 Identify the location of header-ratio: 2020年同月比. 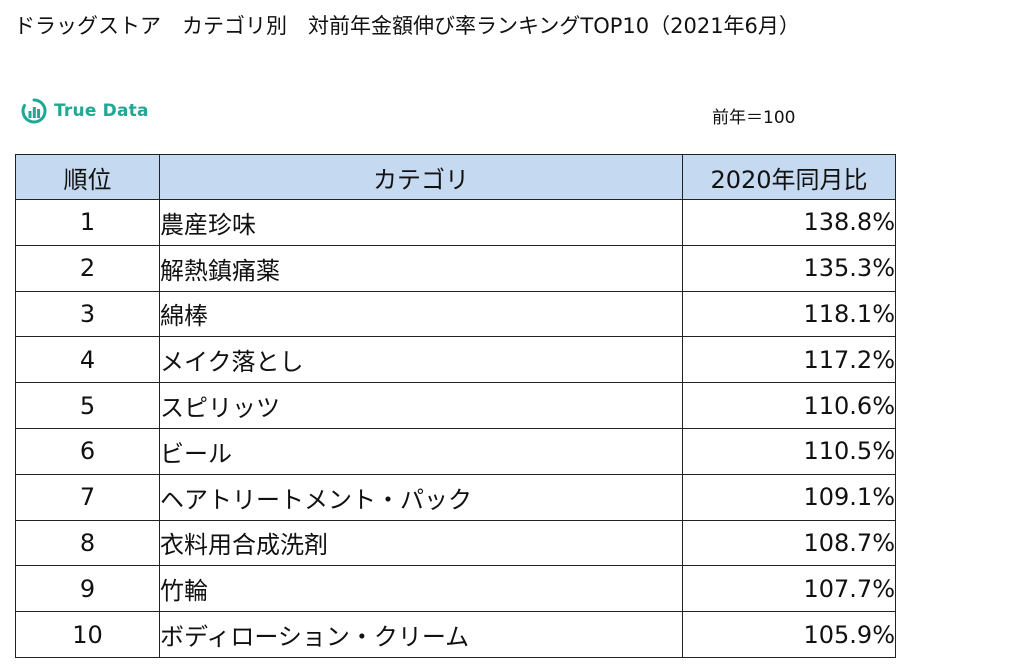
(789, 177).